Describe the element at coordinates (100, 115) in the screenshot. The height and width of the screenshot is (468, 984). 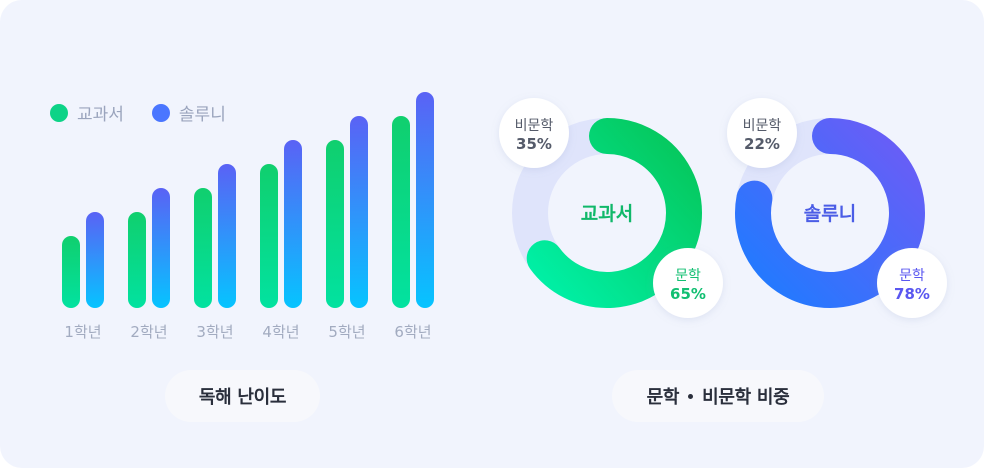
I see `legend-label-textbook: 교과서` at that location.